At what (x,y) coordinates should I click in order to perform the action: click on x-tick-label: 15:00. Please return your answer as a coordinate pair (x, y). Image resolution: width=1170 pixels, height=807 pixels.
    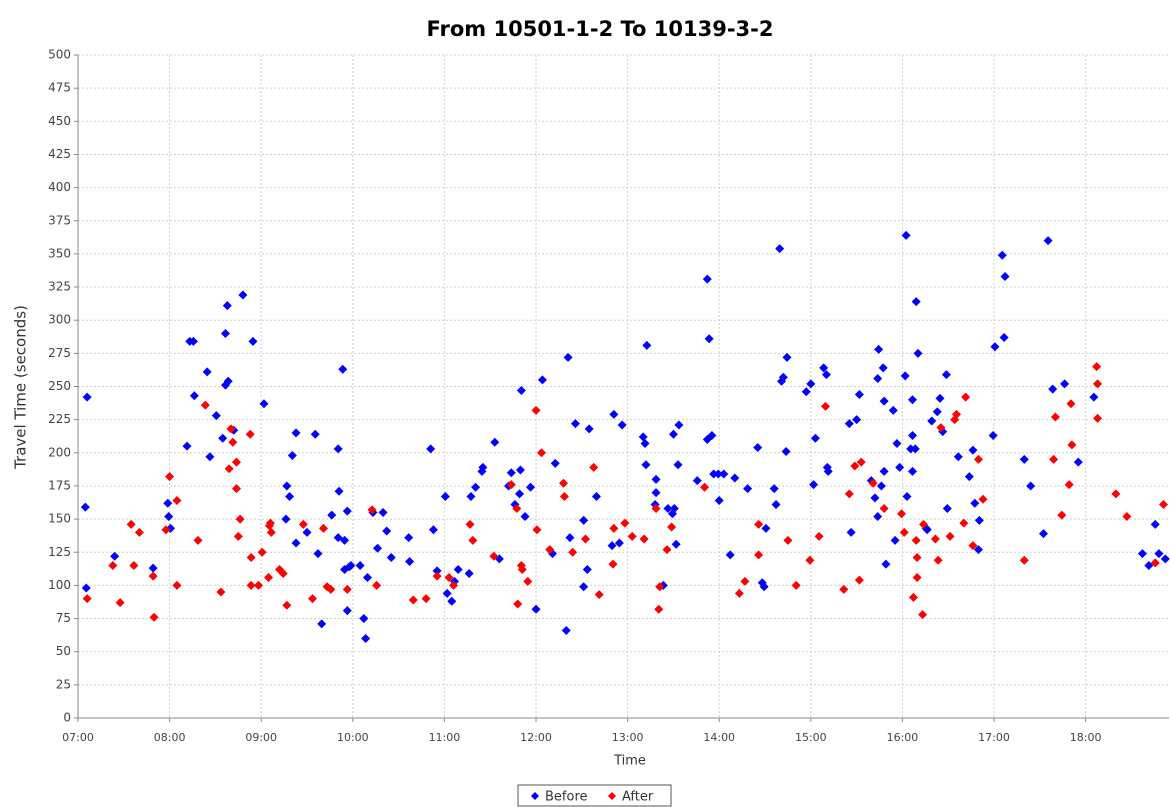
    Looking at the image, I should click on (811, 737).